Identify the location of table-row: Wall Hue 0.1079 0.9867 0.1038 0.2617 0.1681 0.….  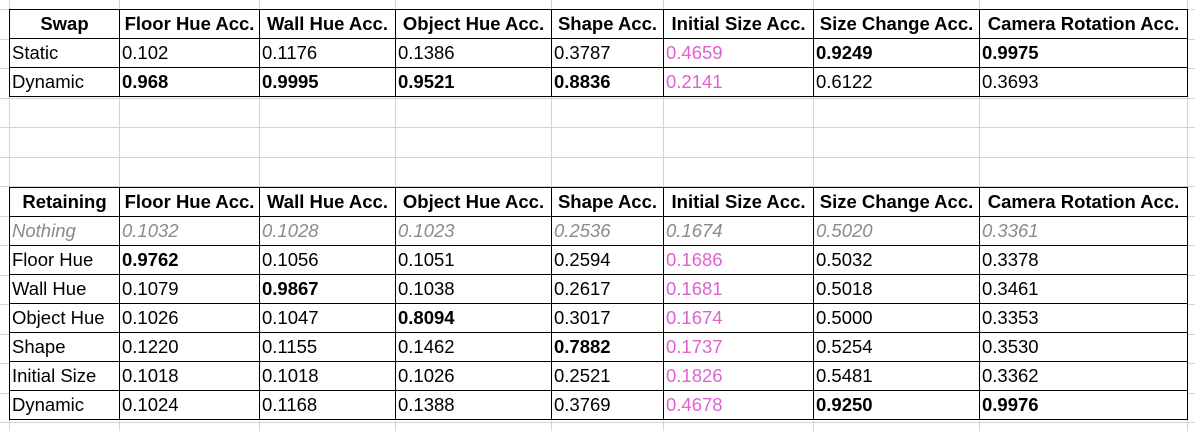
(598, 289).